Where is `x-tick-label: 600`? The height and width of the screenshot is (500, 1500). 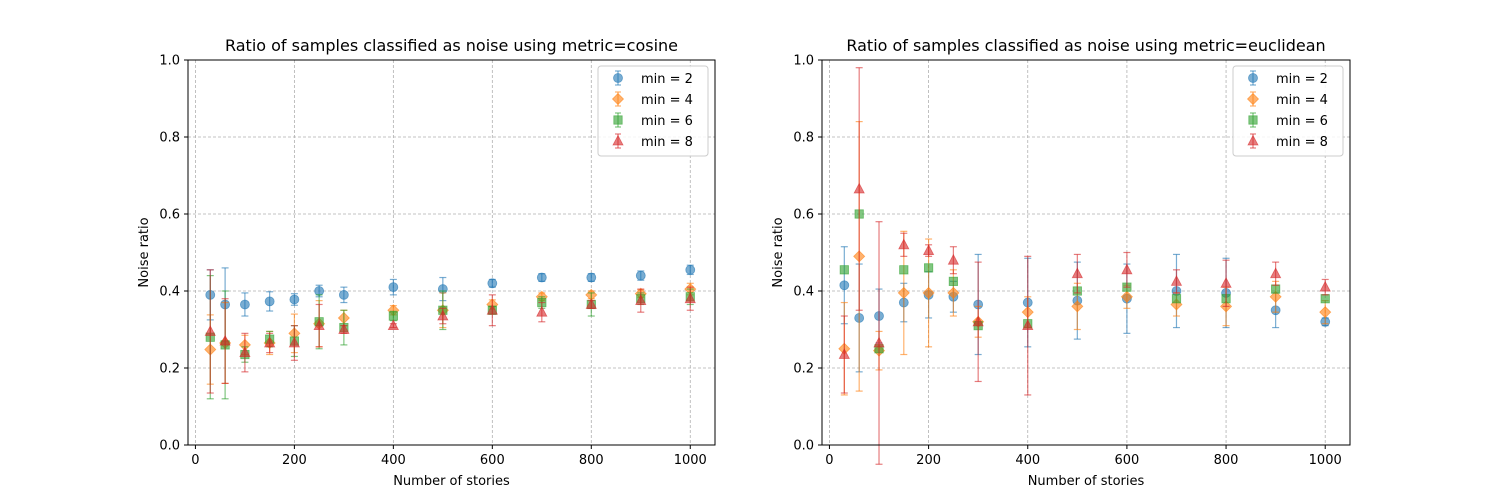
x-tick-label: 600 is located at coordinates (1126, 460).